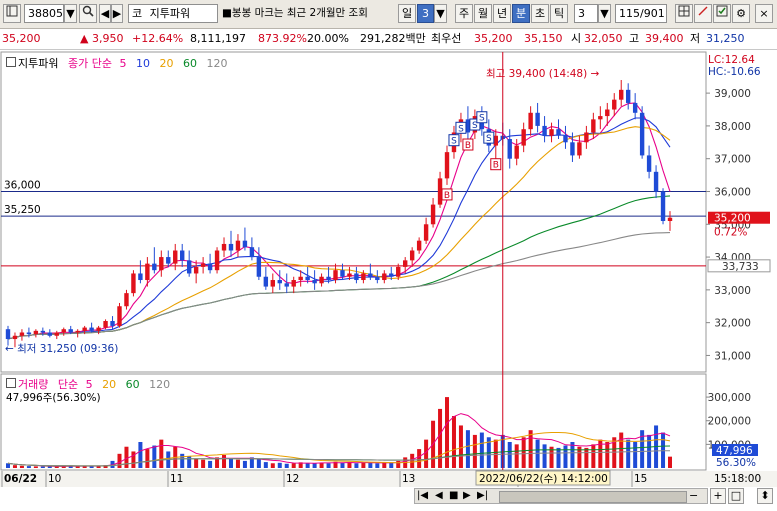 The image size is (777, 511). What do you see at coordinates (464, 13) in the screenshot?
I see `period-week-button: 주` at bounding box center [464, 13].